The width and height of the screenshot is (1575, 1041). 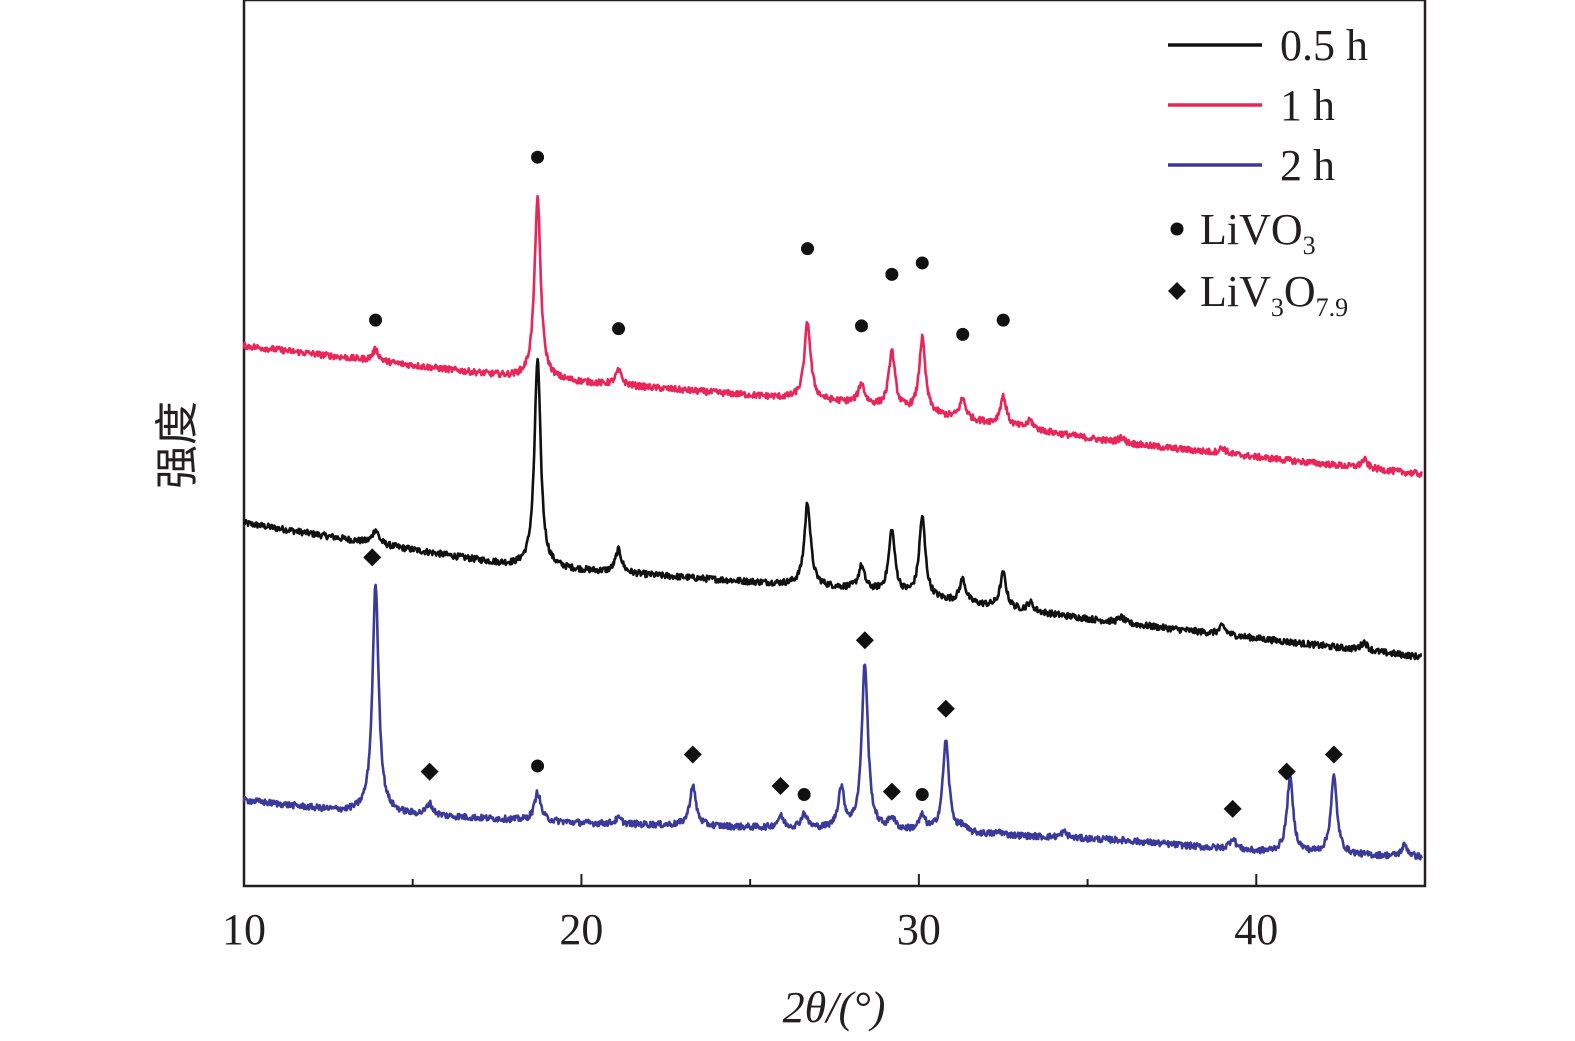 What do you see at coordinates (1177, 229) in the screenshot?
I see `legend-circle-swatch` at bounding box center [1177, 229].